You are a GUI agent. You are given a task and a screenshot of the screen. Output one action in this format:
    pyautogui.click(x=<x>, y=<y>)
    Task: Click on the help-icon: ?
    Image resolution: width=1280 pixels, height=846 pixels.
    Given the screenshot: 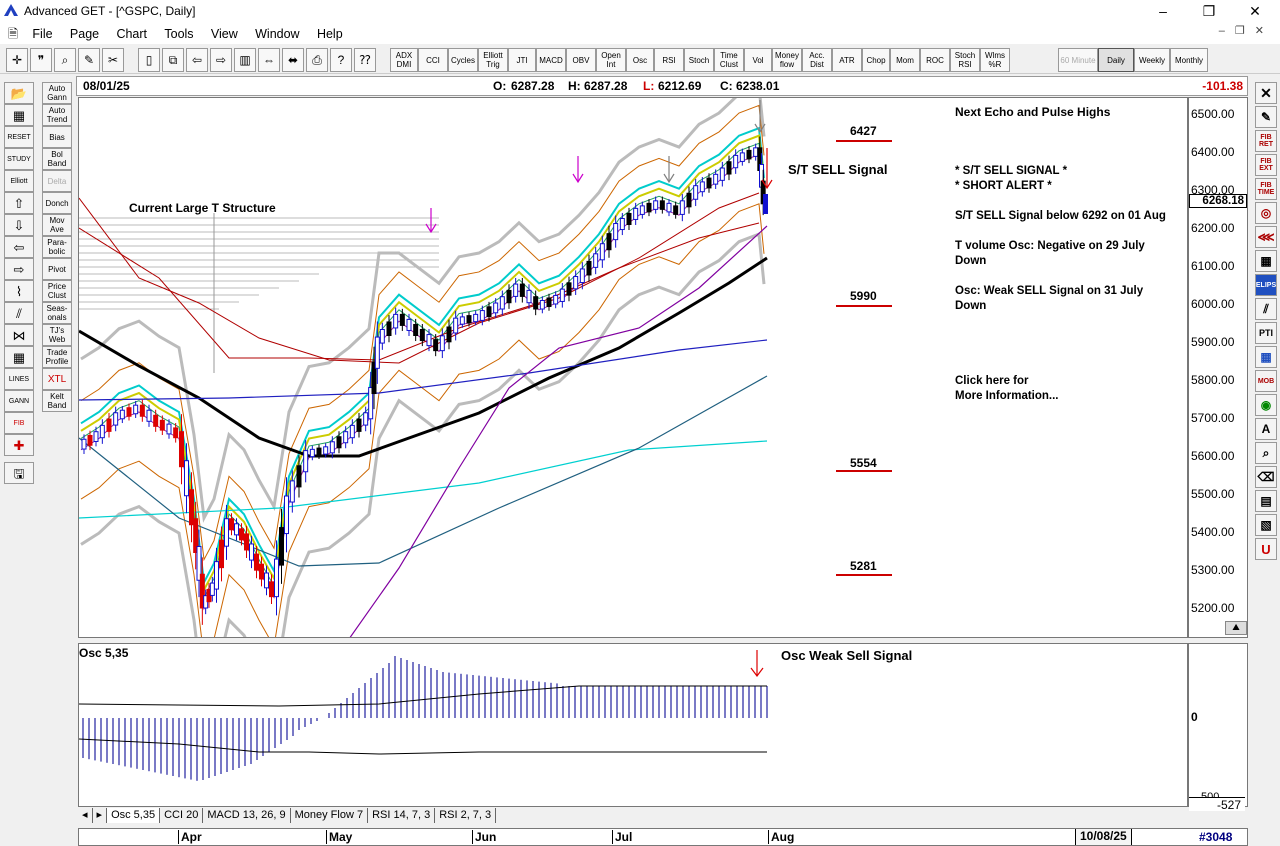 What is the action you would take?
    pyautogui.click(x=341, y=60)
    